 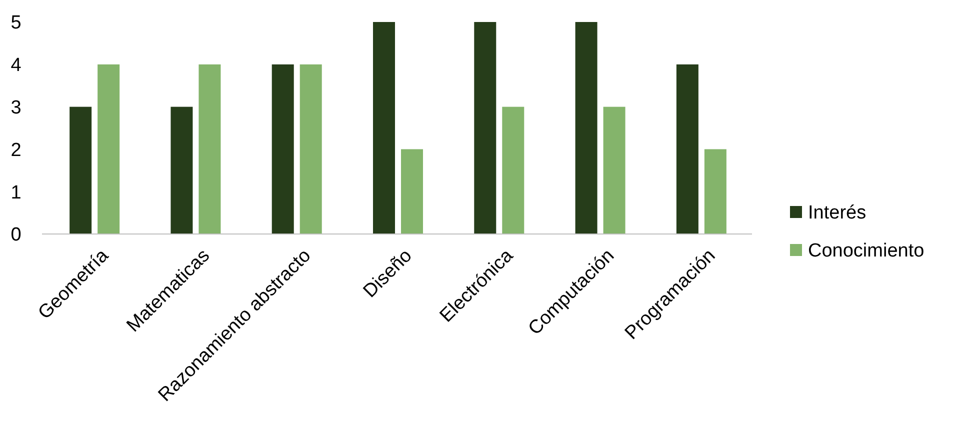 I want to click on legend-label: Interés, so click(x=837, y=213).